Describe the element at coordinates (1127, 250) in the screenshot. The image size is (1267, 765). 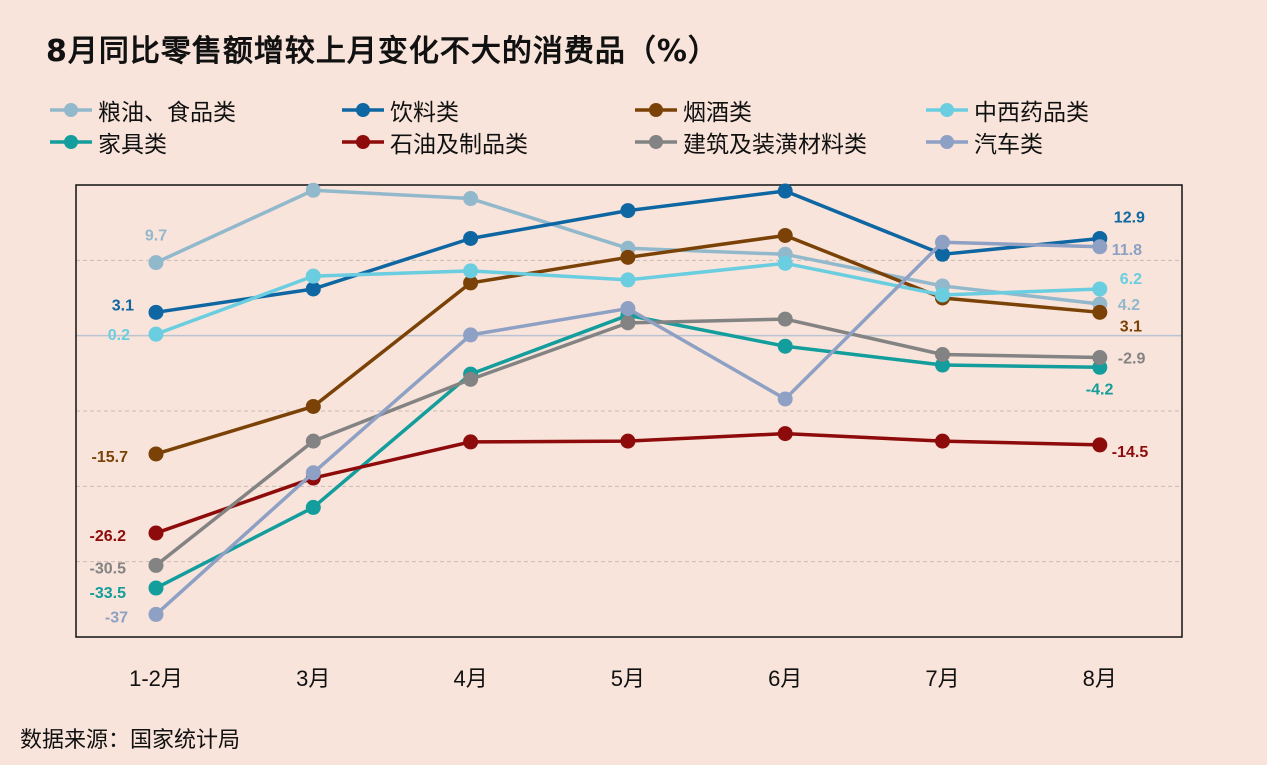
I see `data-label: 11.8` at that location.